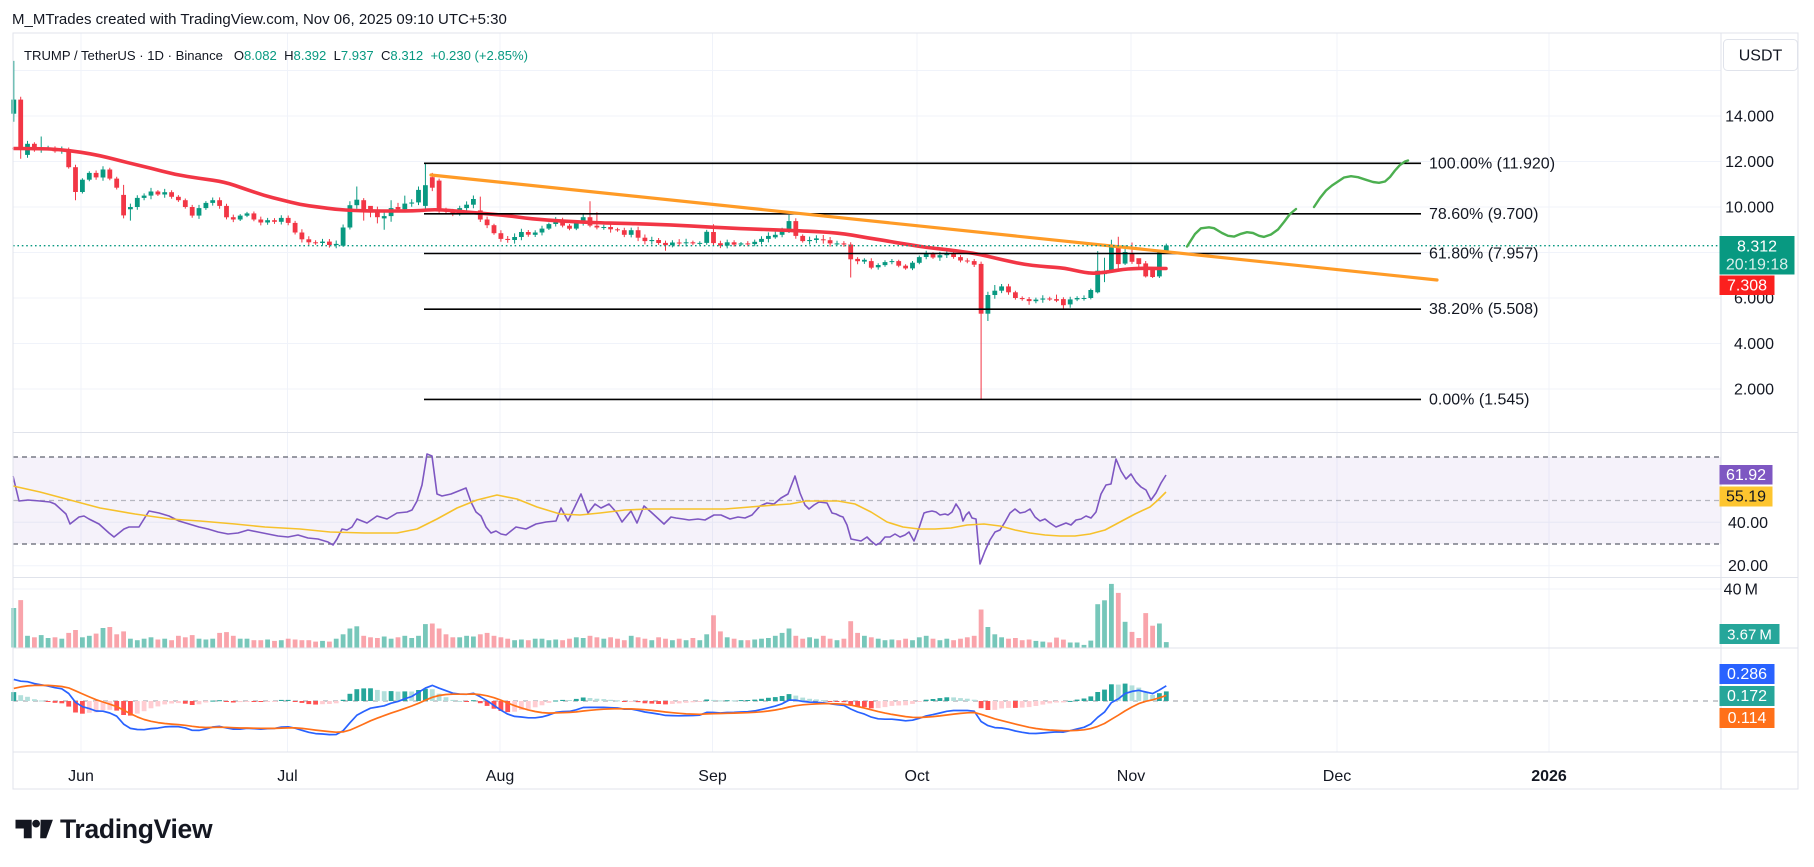 This screenshot has height=867, width=1814. What do you see at coordinates (917, 776) in the screenshot?
I see `svg-text: Oct` at bounding box center [917, 776].